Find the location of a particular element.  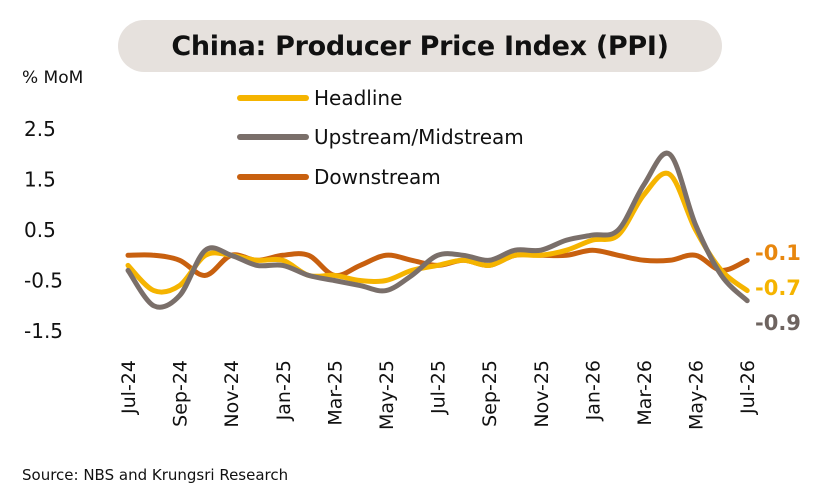

x-tick-label: Nov-25 is located at coordinates (542, 394).